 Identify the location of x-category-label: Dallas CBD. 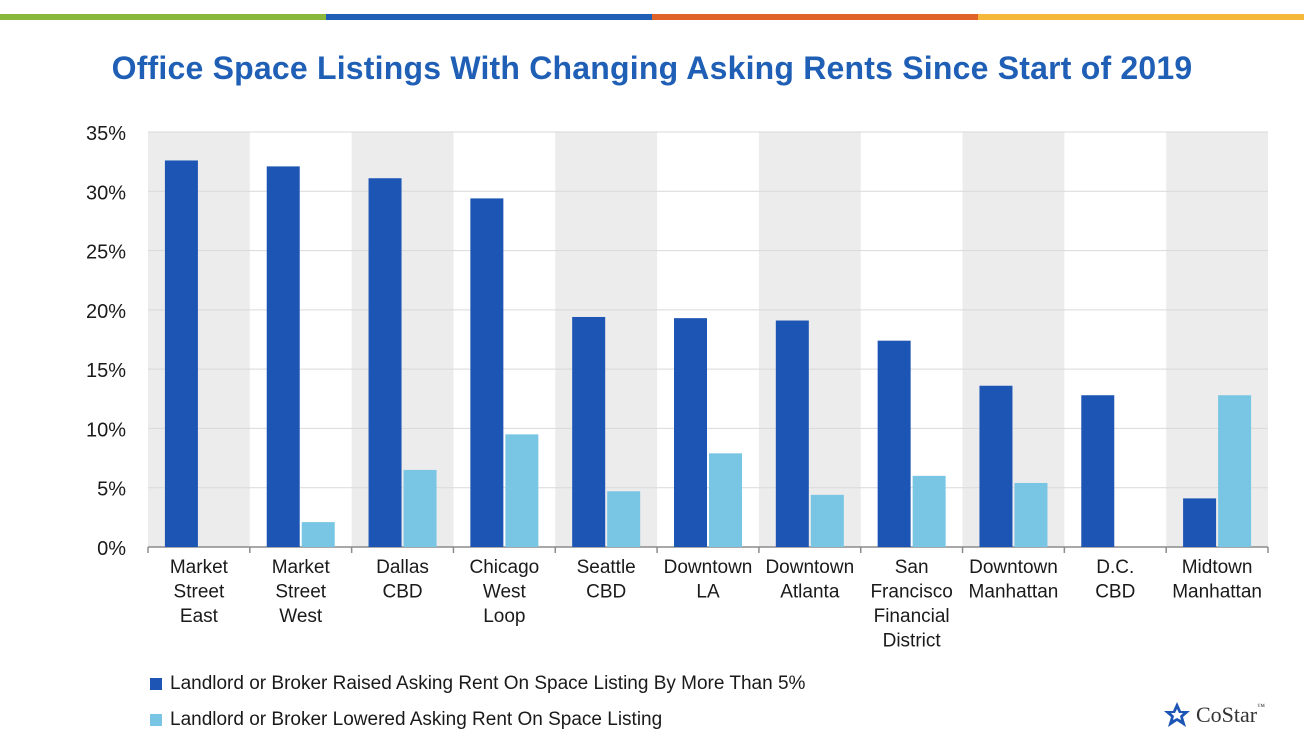
(402, 580).